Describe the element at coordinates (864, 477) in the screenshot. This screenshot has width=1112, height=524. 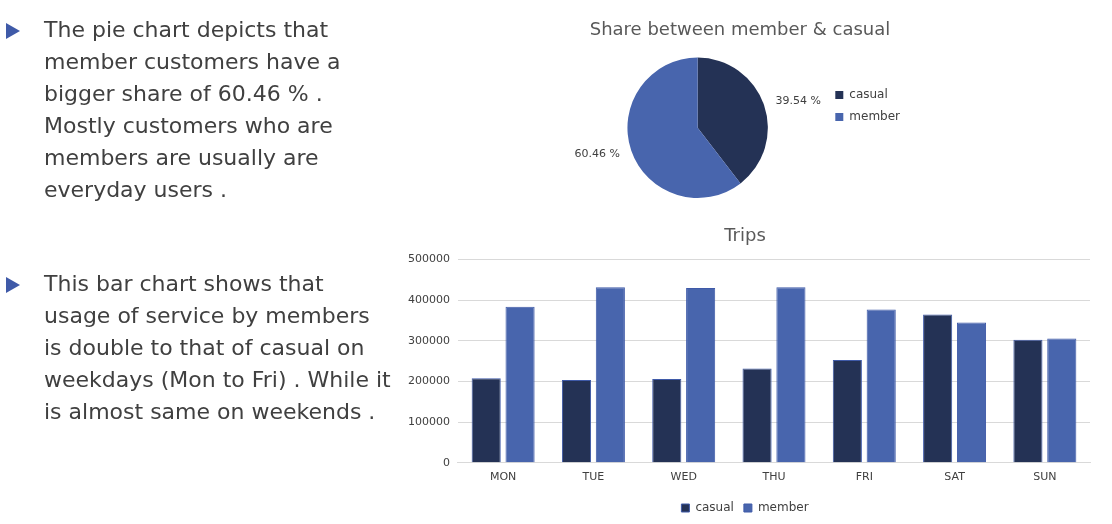
I see `x-tick-label: FRI` at that location.